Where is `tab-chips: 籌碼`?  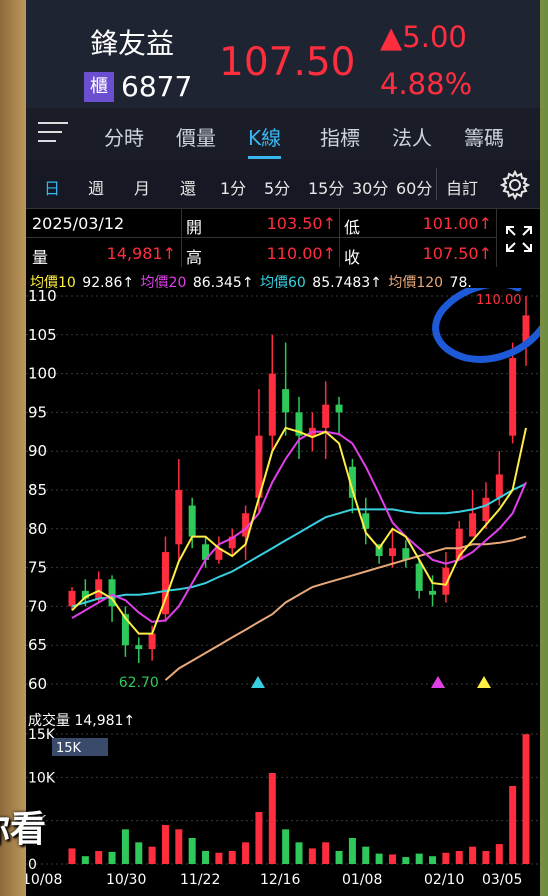
tab-chips: 籌碼 is located at coordinates (484, 138).